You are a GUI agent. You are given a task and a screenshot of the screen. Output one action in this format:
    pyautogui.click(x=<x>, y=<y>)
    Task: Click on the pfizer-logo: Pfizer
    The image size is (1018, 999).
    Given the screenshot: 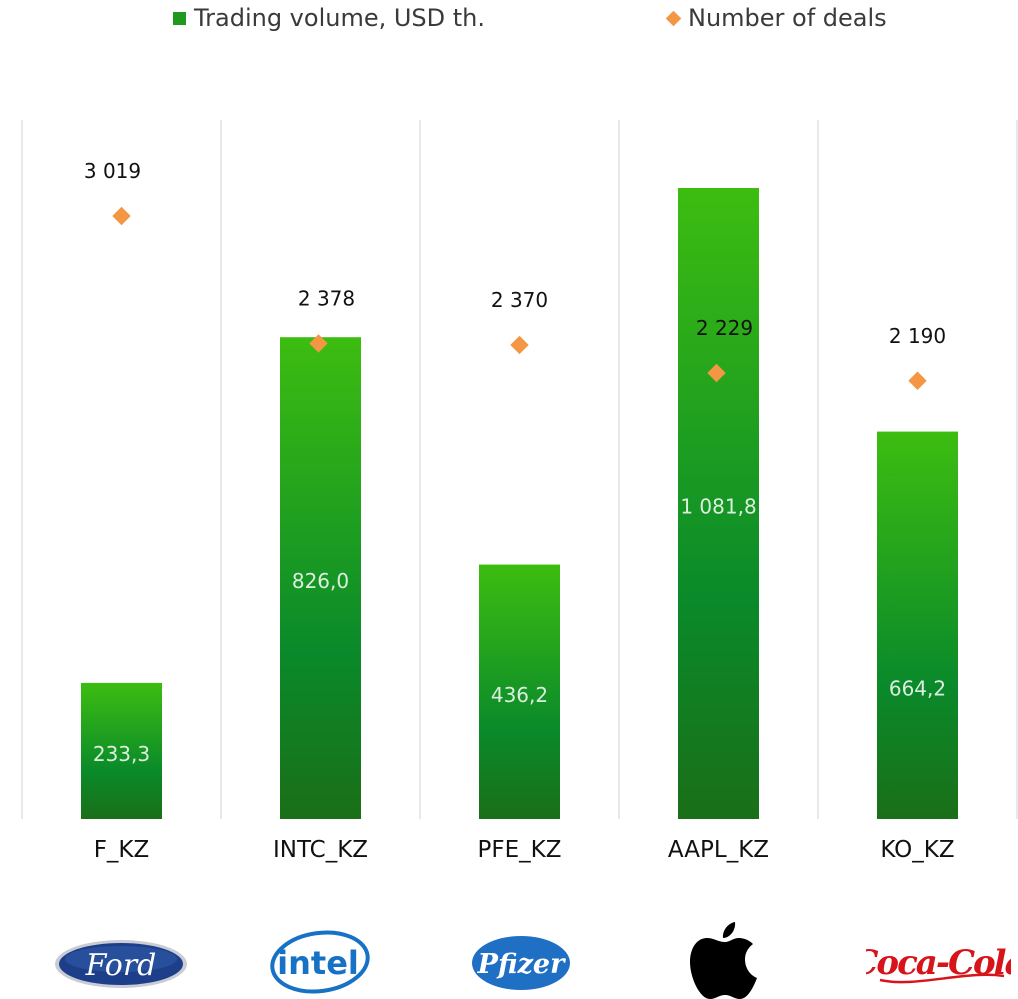 What is the action you would take?
    pyautogui.click(x=521, y=963)
    